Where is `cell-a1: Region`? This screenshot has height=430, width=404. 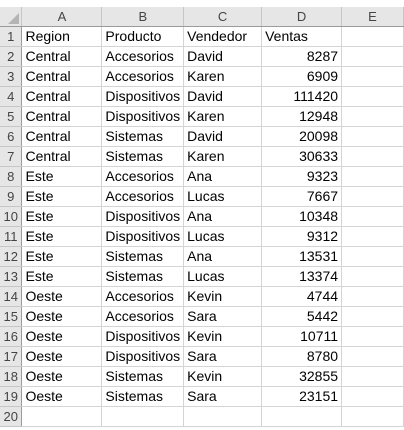 cell-a1: Region is located at coordinates (62, 36).